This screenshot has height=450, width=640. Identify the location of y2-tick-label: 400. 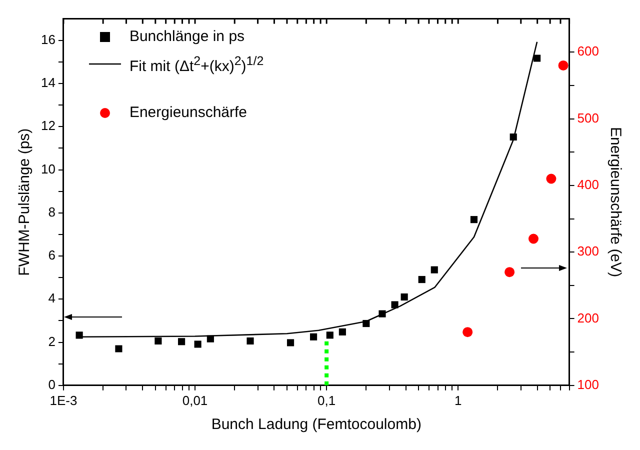
(588, 184).